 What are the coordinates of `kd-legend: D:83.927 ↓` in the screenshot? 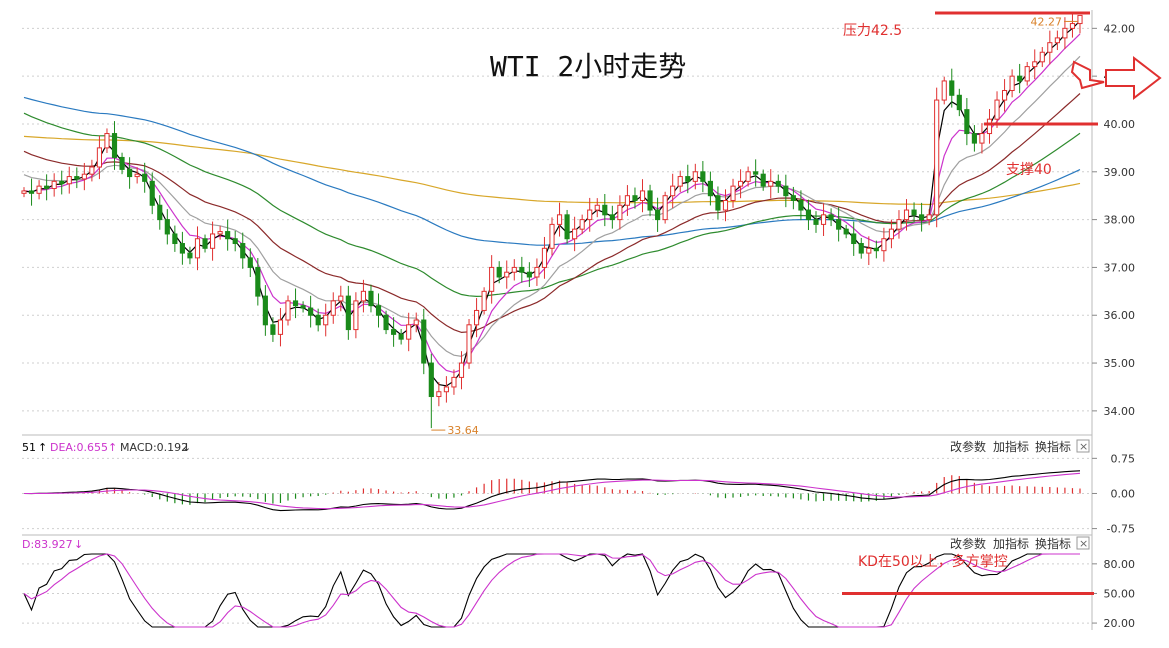 It's located at (52, 544).